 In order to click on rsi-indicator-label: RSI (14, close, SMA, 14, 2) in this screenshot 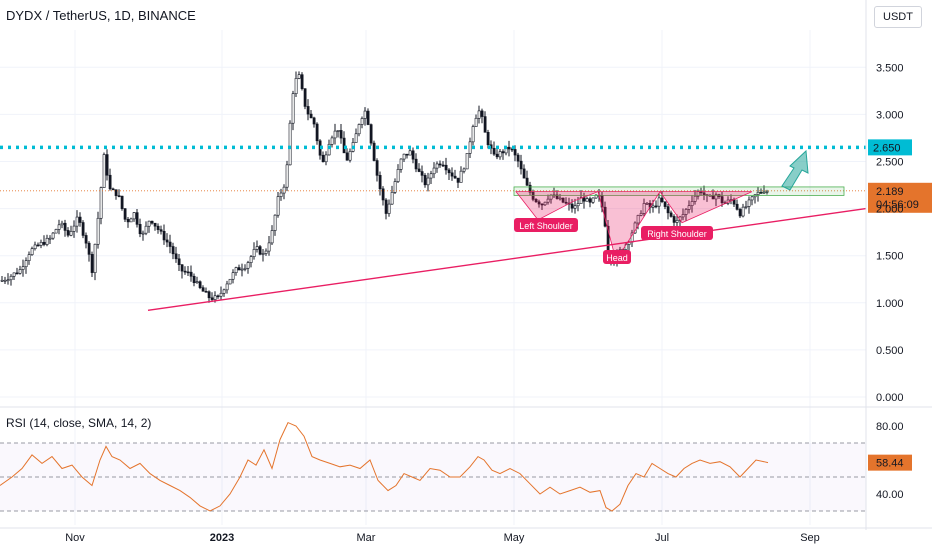, I will do `click(79, 423)`.